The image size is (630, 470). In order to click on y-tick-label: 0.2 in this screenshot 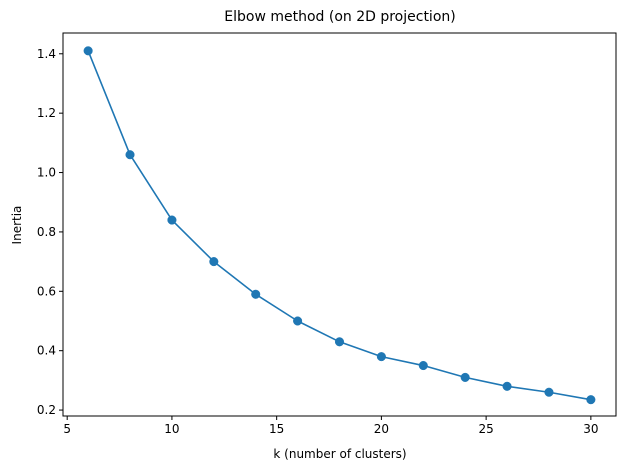, I will do `click(46, 410)`.